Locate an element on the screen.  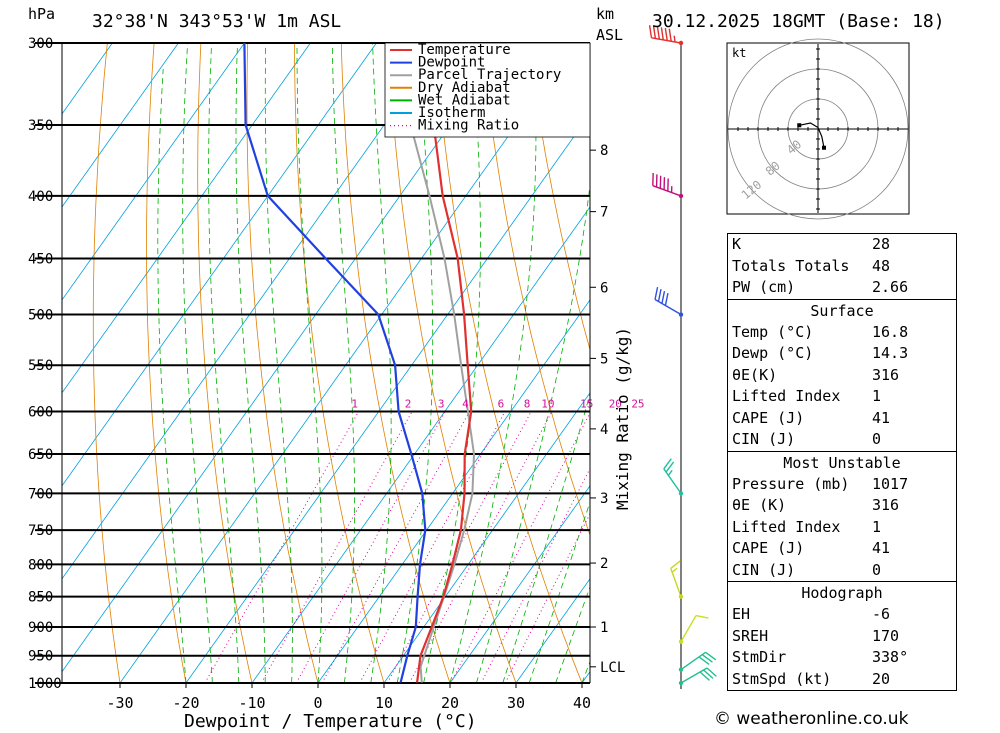
table-row: CAPE (J) 41 is located at coordinates (842, 549).